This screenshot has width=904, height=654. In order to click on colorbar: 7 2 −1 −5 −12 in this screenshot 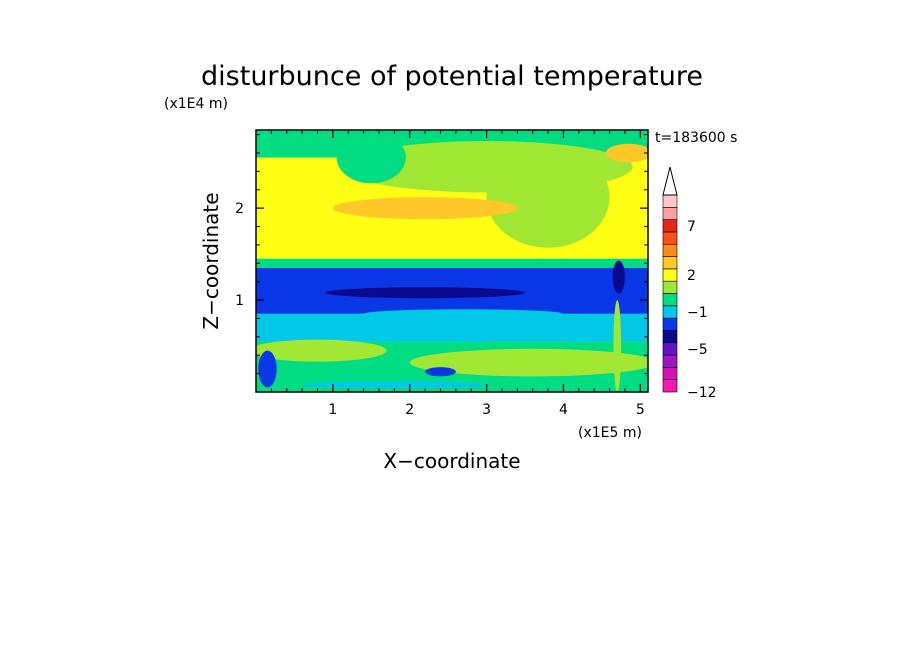, I will do `click(689, 283)`.